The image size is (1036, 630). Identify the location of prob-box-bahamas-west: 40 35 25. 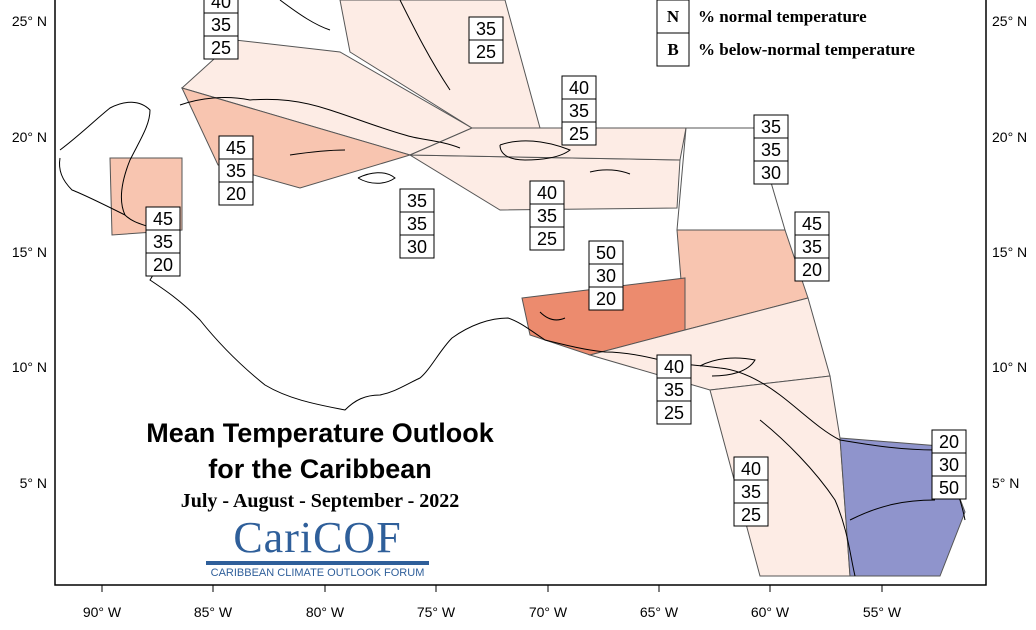
(221, 30).